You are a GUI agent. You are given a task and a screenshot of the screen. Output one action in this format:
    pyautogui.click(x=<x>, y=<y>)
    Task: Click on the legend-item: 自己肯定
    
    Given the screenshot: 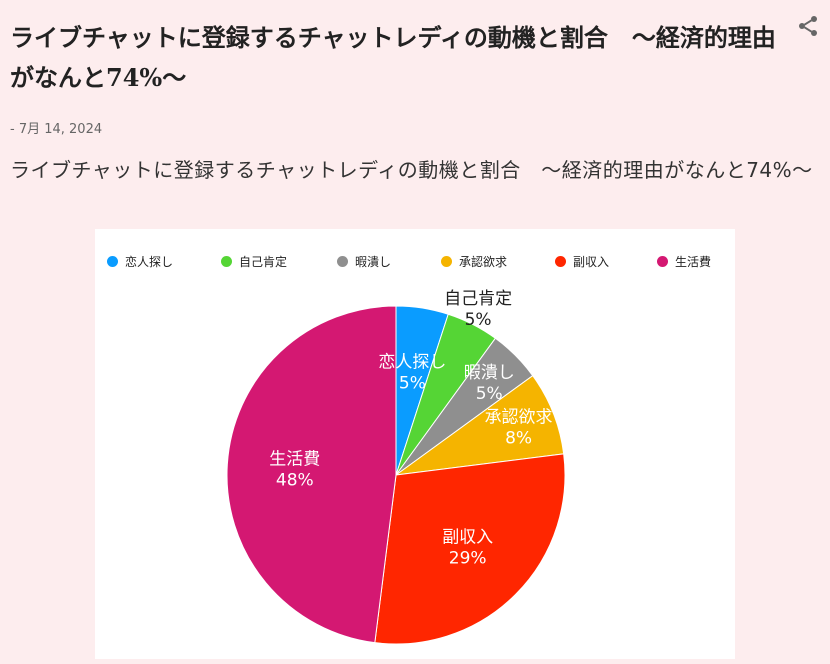 What is the action you would take?
    pyautogui.click(x=254, y=261)
    